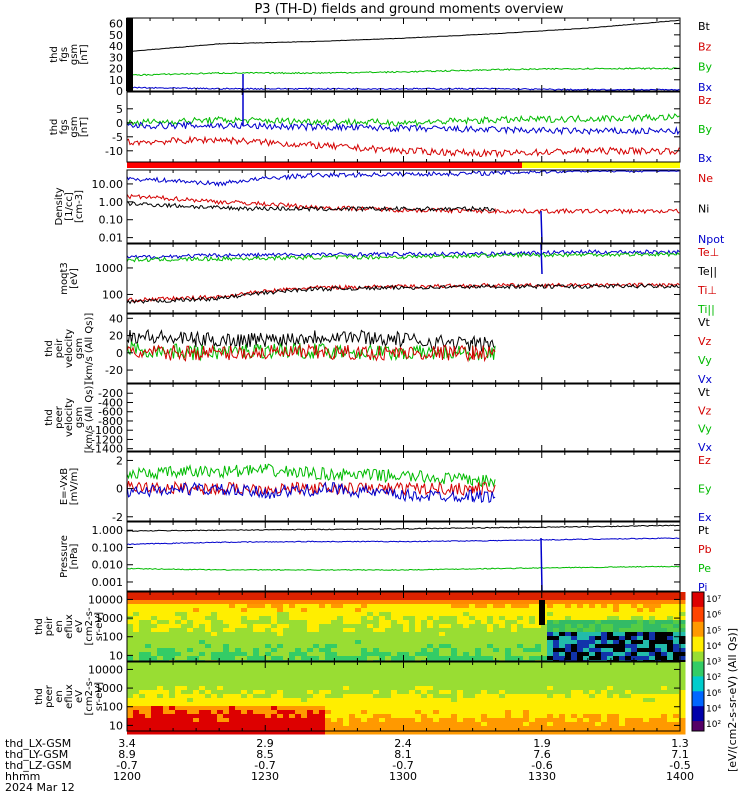  Describe the element at coordinates (311, 351) in the screenshot. I see `series-line` at that location.